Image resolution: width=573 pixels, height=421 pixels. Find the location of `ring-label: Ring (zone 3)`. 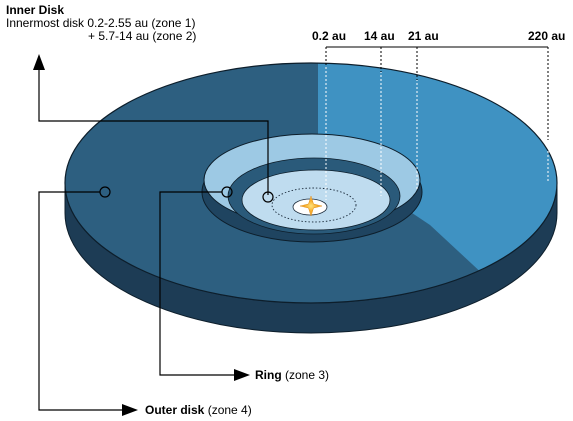

ring-label: Ring (zone 3) is located at coordinates (292, 375).